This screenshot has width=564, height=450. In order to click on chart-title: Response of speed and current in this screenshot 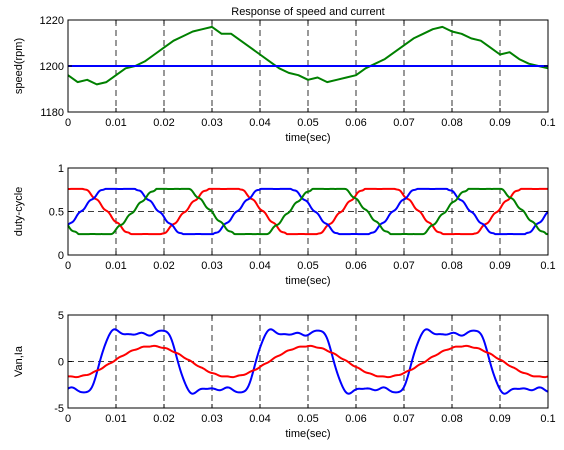, I will do `click(308, 12)`.